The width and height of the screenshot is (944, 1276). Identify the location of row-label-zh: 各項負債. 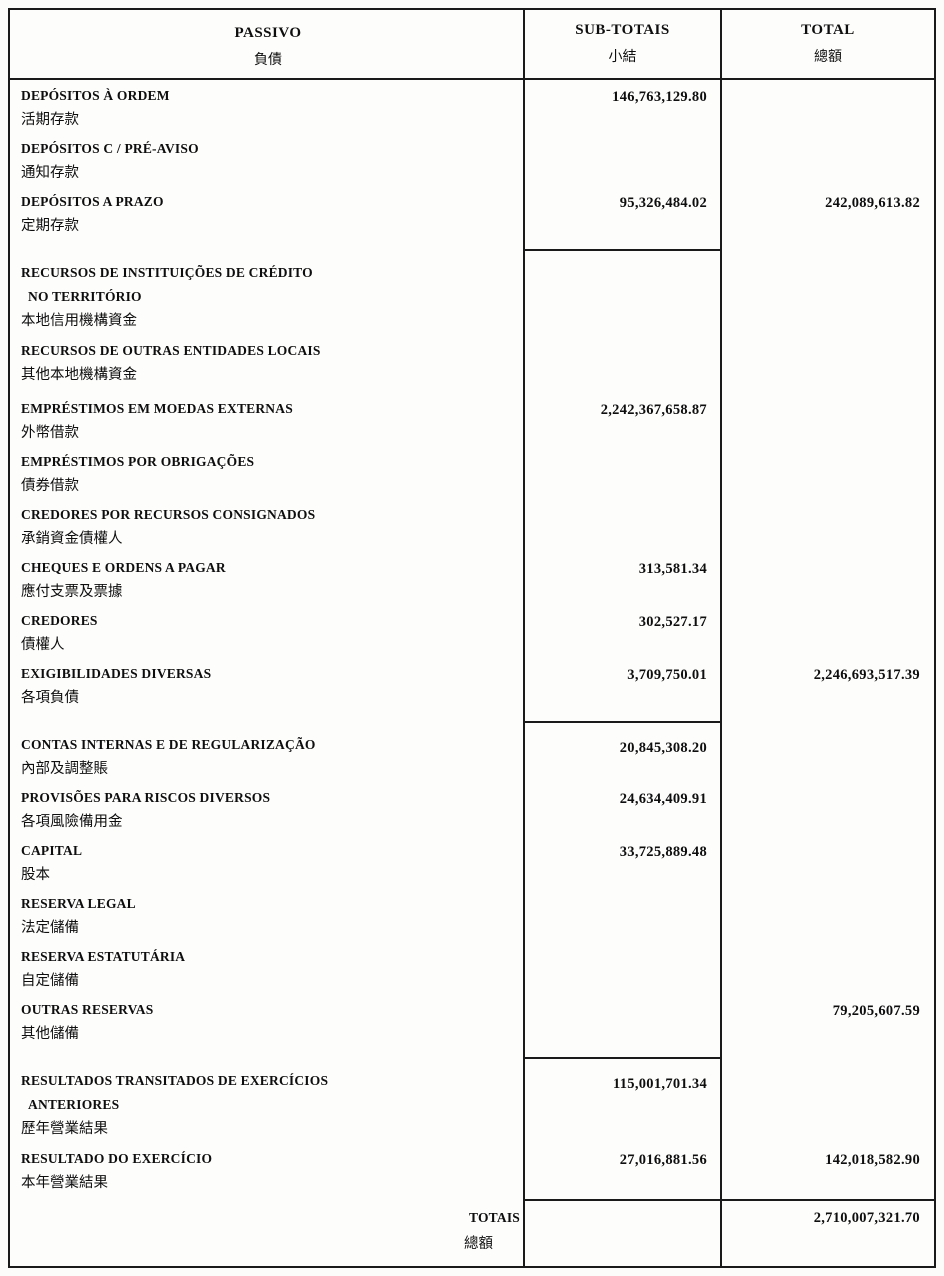
(50, 698).